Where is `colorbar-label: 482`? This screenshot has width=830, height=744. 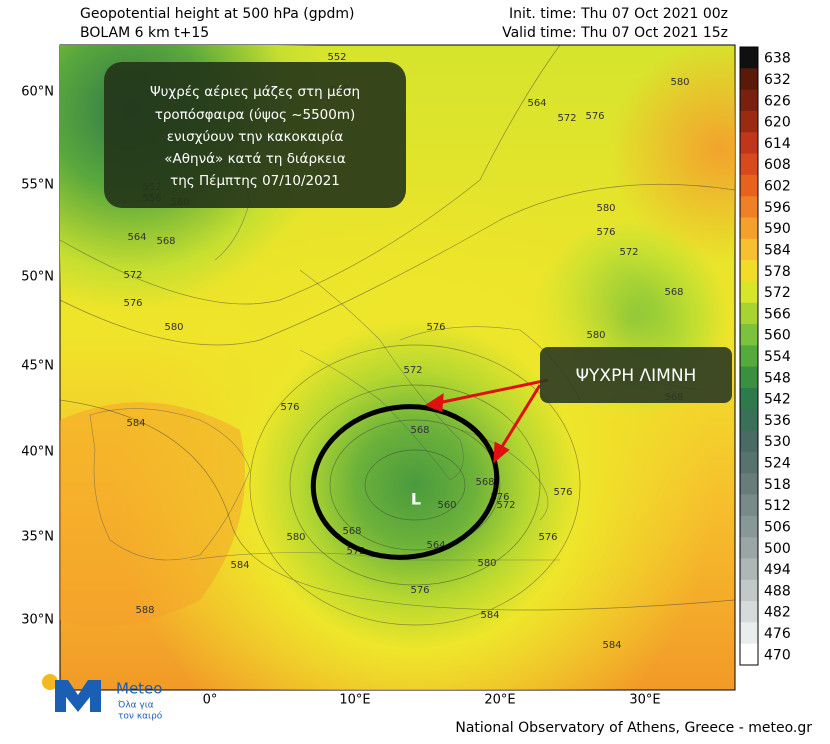
colorbar-label: 482 is located at coordinates (777, 613).